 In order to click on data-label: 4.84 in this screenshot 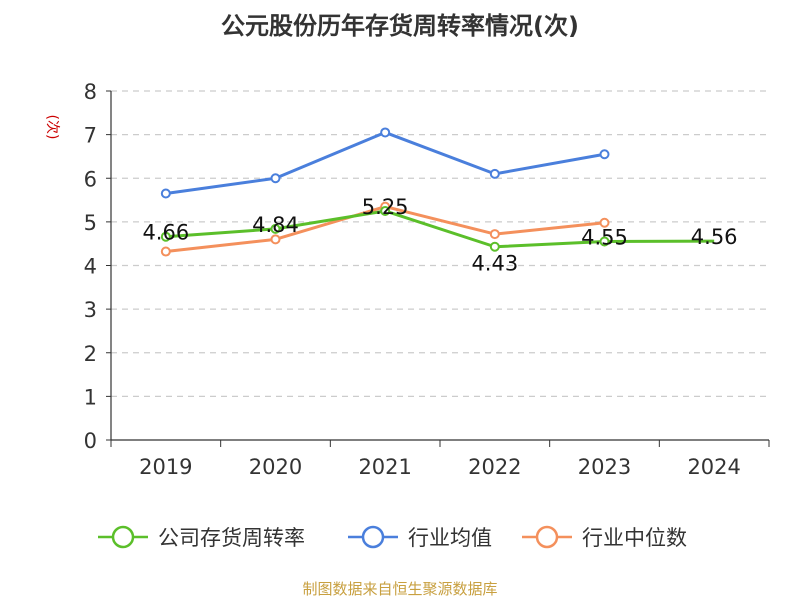, I will do `click(275, 225)`.